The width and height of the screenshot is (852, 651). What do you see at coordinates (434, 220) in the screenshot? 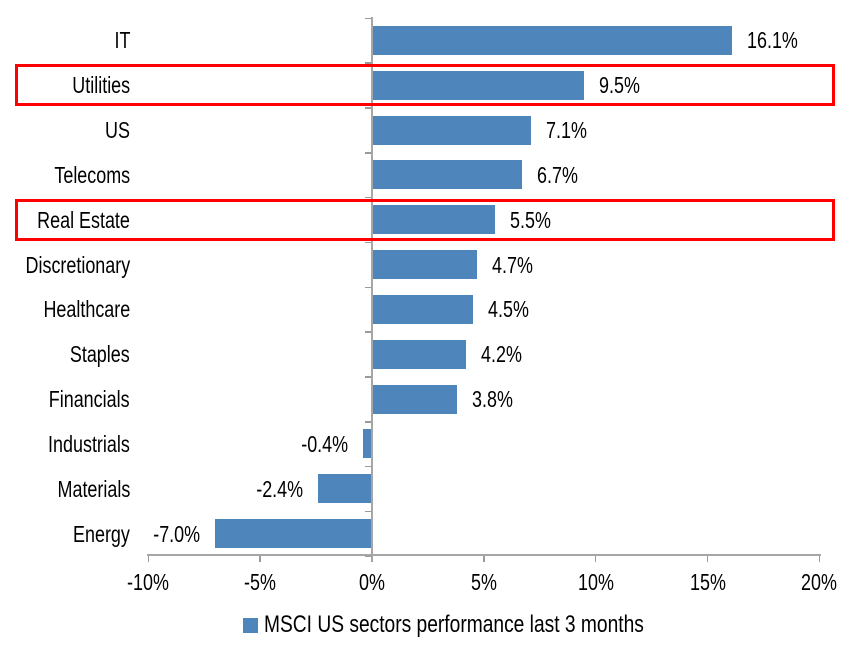
I see `bar-real-estate` at bounding box center [434, 220].